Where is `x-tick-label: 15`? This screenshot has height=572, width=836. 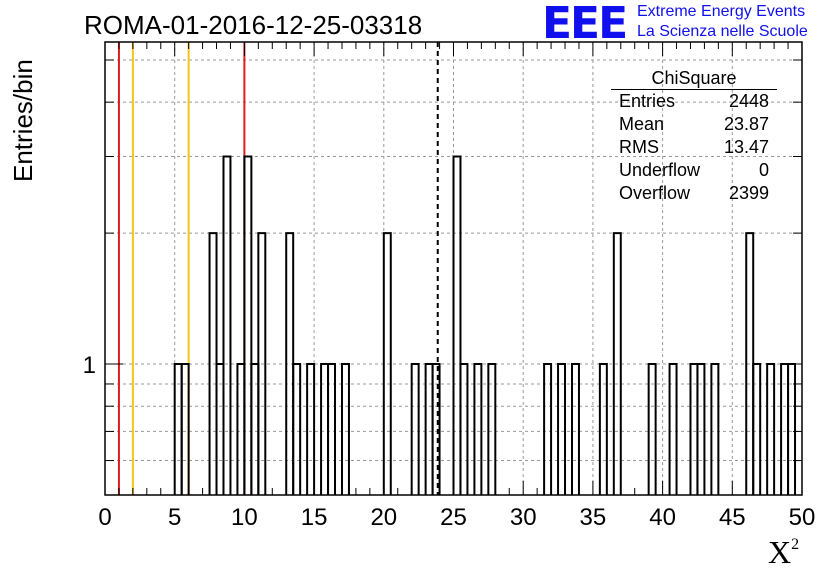
x-tick-label: 15 is located at coordinates (314, 517).